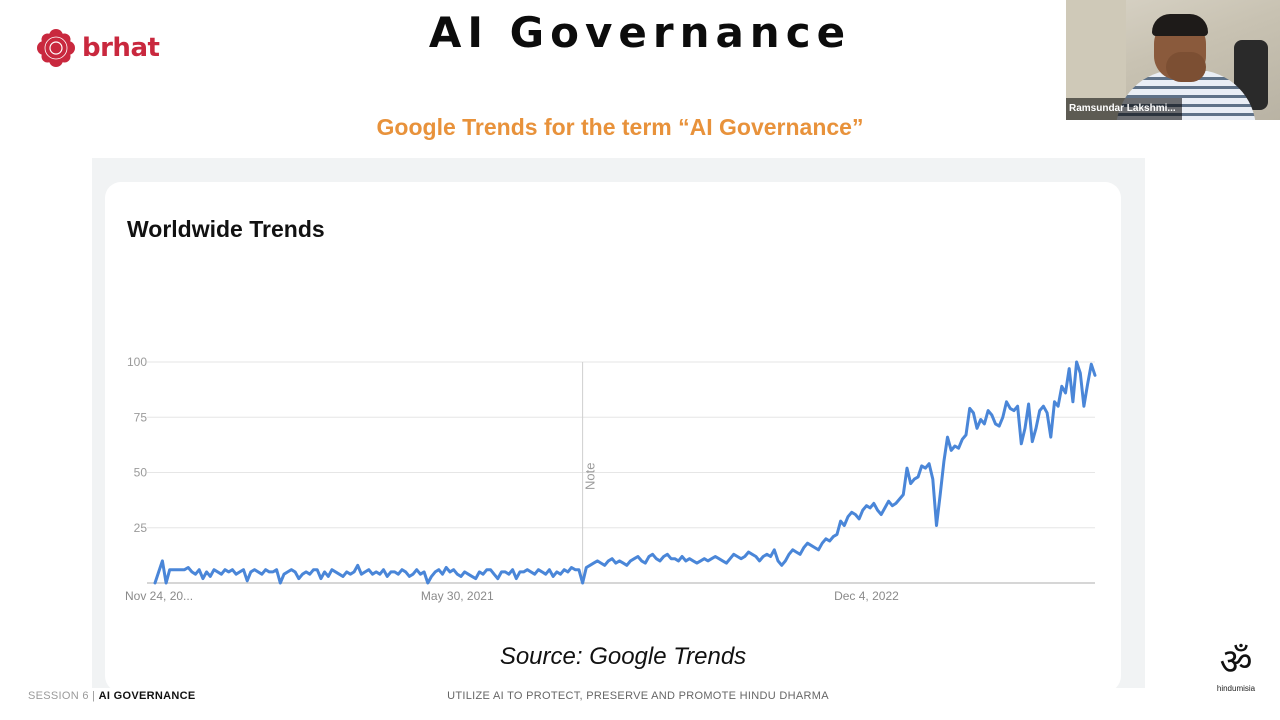 The height and width of the screenshot is (720, 1280). I want to click on source-caption: Source: Google Trends, so click(623, 656).